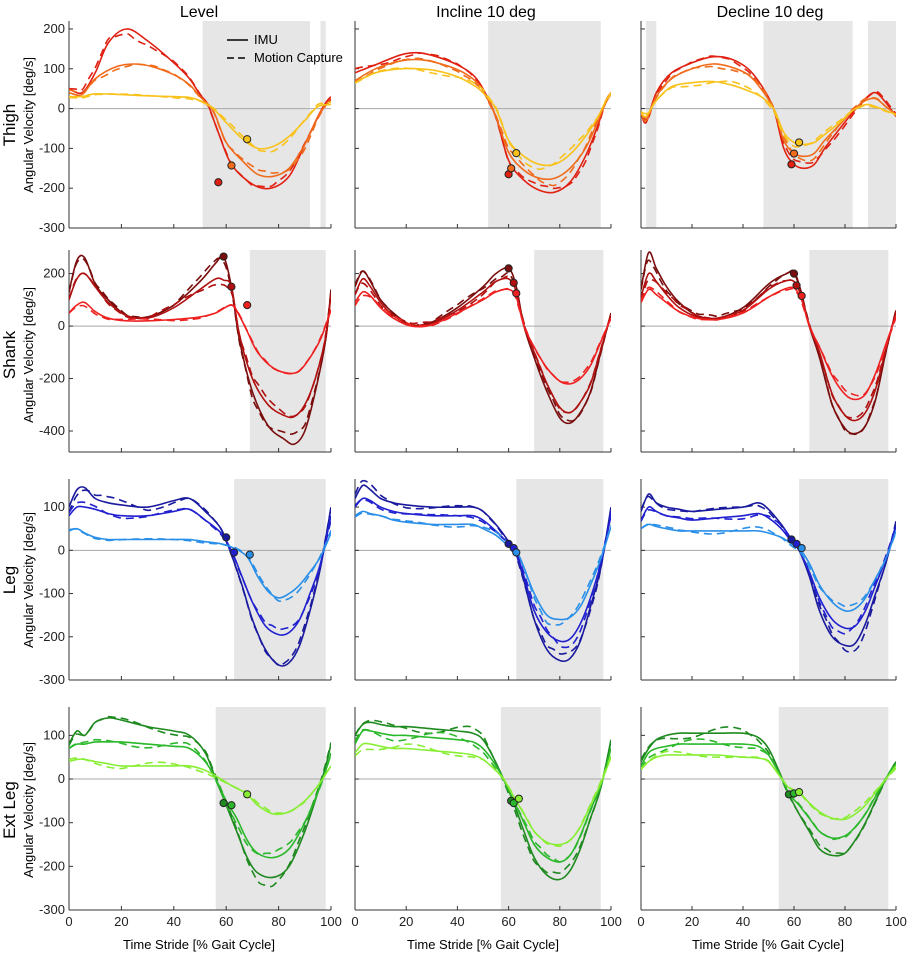  I want to click on panel-thigh-level-ytick-label-0: 0, so click(61, 108).